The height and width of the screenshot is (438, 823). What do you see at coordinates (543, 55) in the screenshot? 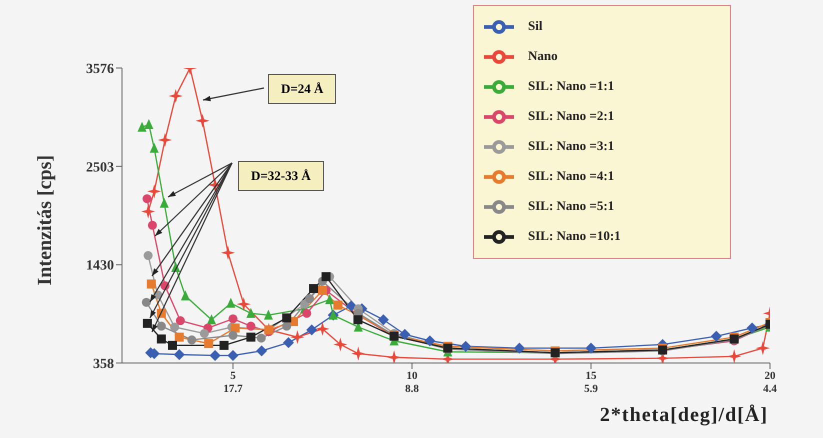
I see `legend-label: Nano` at bounding box center [543, 55].